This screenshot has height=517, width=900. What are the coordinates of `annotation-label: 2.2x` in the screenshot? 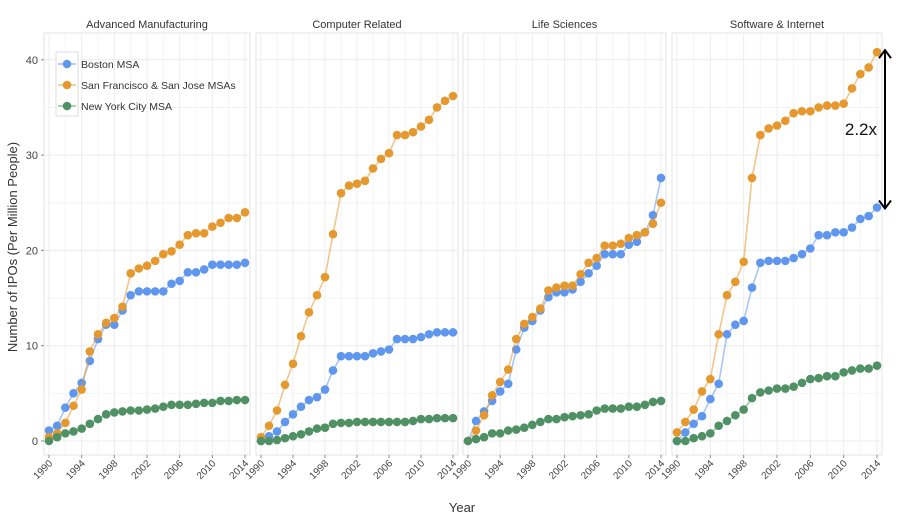 It's located at (861, 129).